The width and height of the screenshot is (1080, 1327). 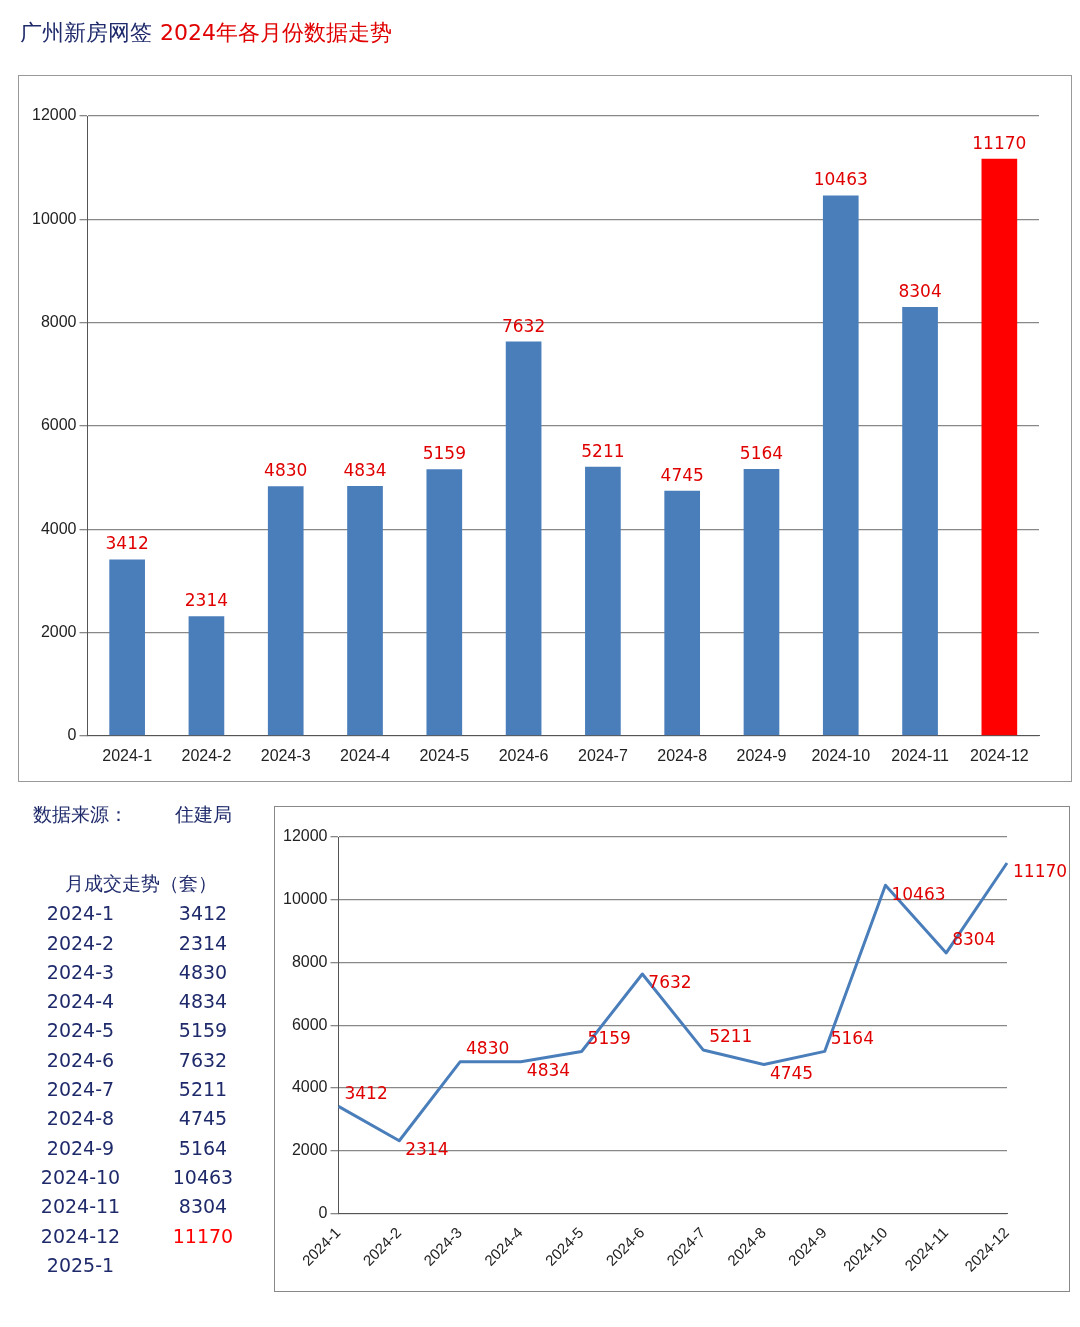 I want to click on x-tick-label: 2024-1, so click(x=127, y=755).